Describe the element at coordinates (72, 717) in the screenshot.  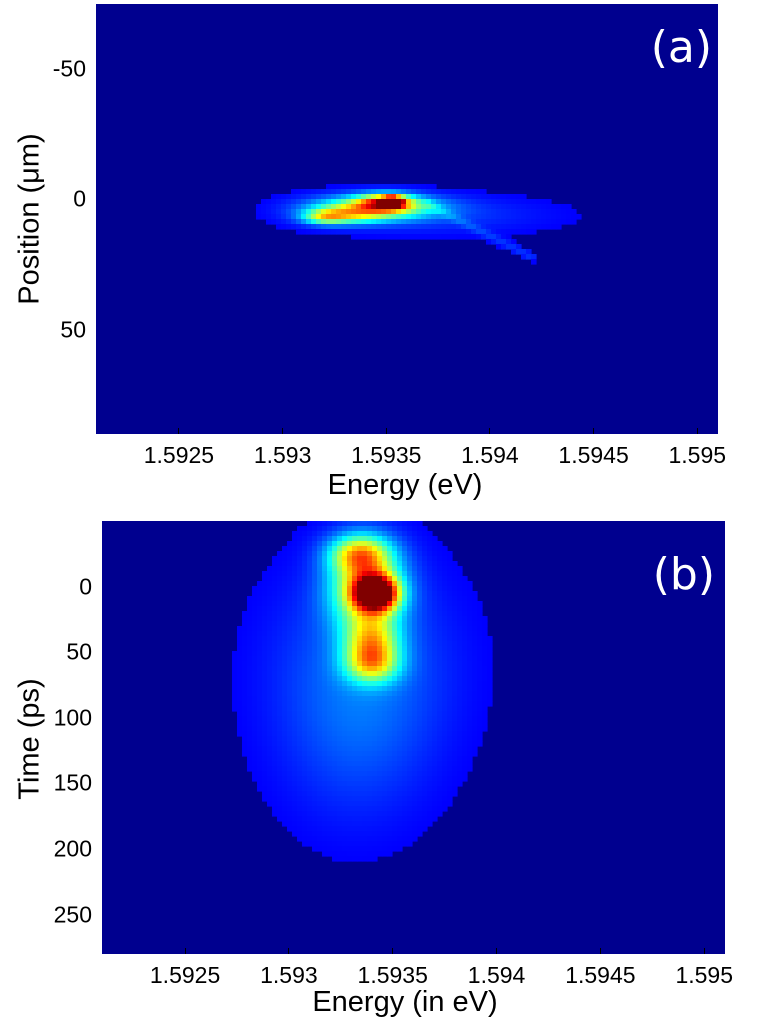
I see `axis-b-y-tick-label: 100` at that location.